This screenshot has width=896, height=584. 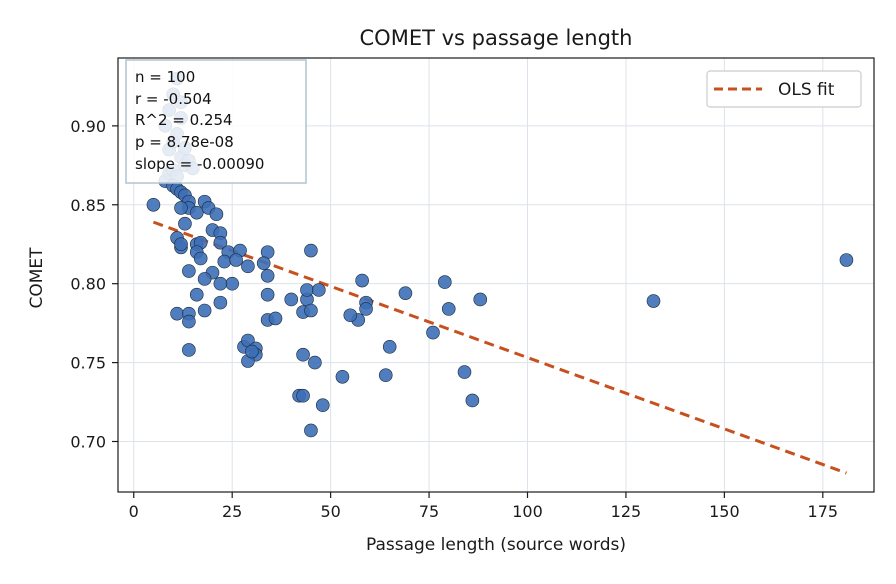 I want to click on x-tick-label: 125, so click(x=626, y=511).